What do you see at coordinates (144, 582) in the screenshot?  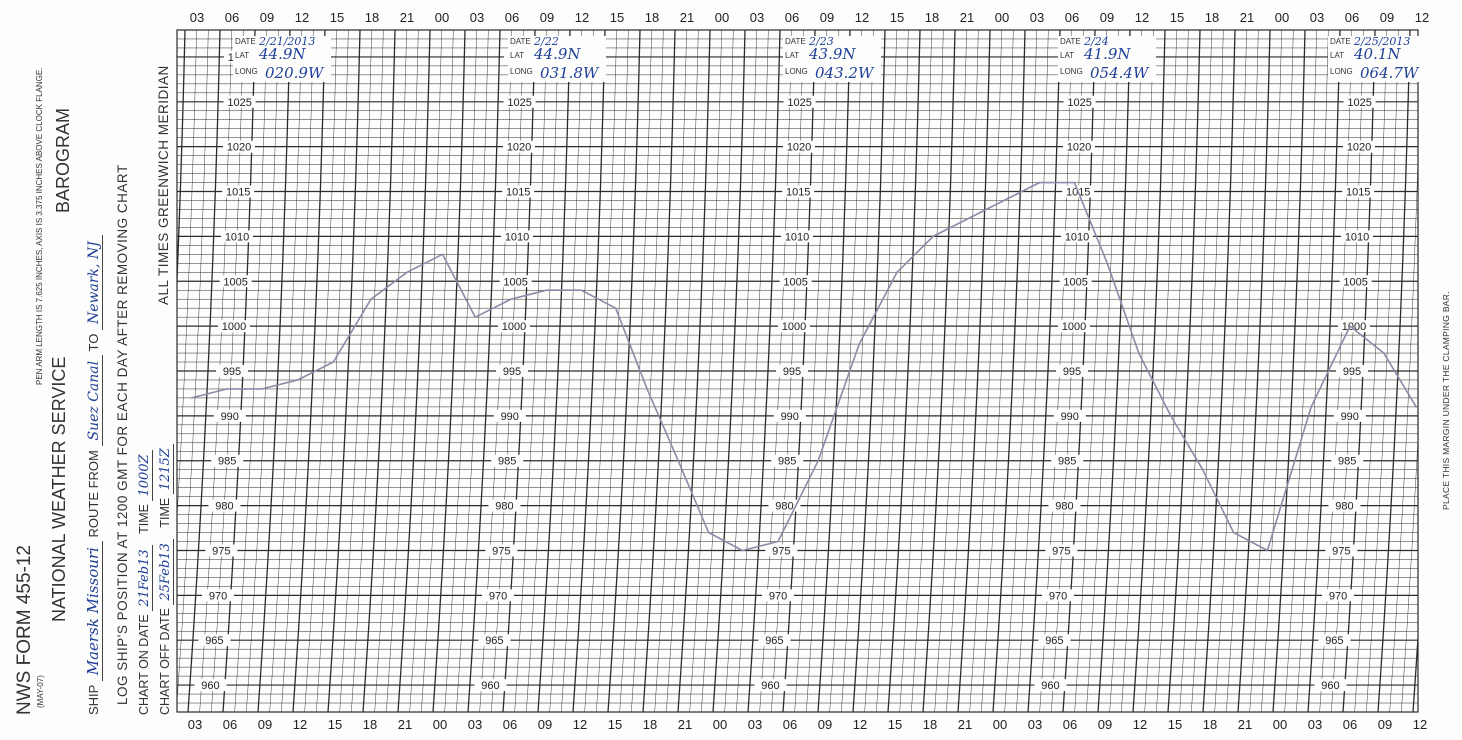 I see `chart-on-line: CHART ON DATE 21Feb13 TIME 1000Z` at bounding box center [144, 582].